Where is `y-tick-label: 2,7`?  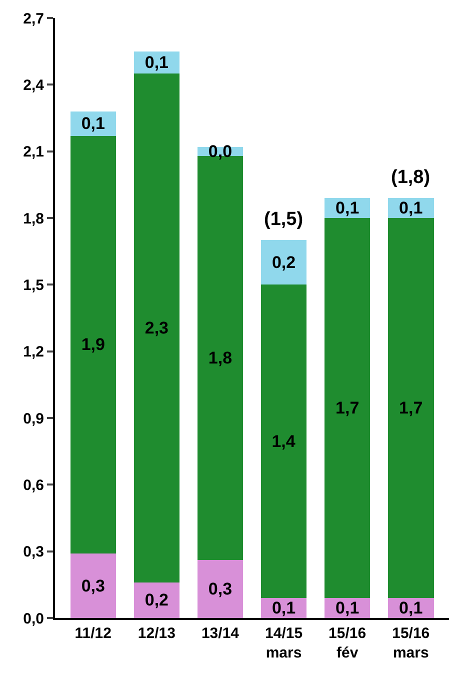 y-tick-label: 2,7 is located at coordinates (33, 19).